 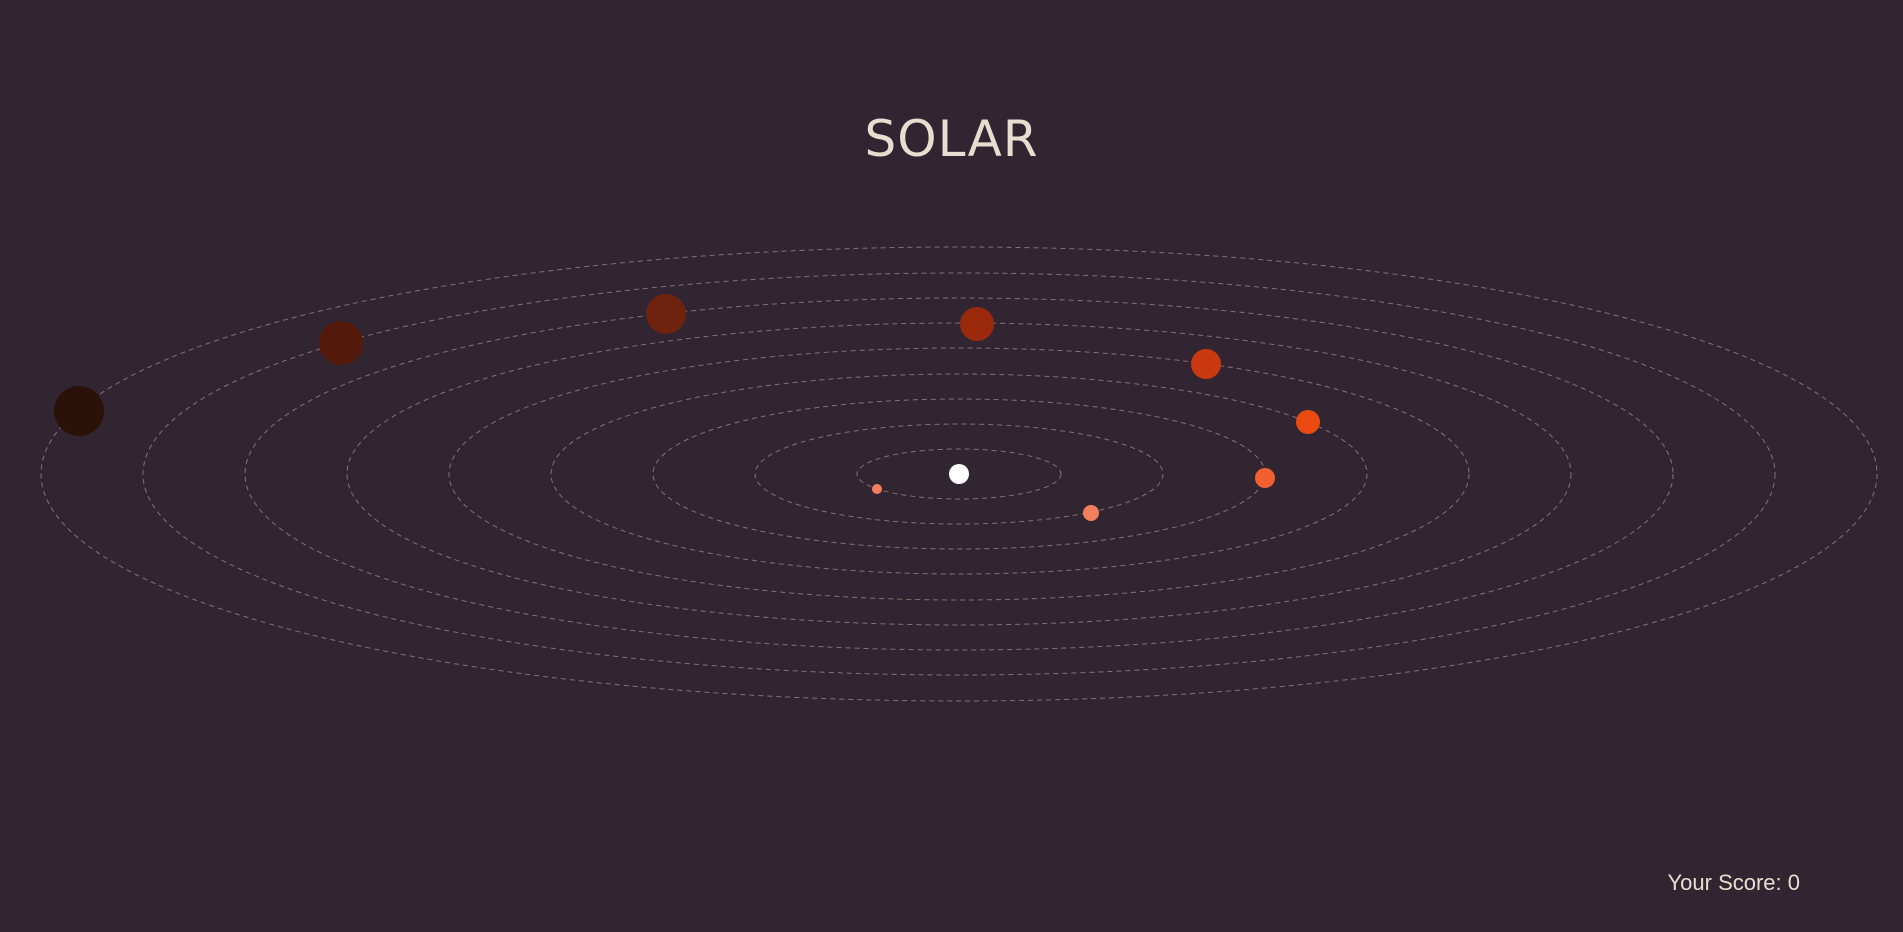 I want to click on sun, so click(x=959, y=474).